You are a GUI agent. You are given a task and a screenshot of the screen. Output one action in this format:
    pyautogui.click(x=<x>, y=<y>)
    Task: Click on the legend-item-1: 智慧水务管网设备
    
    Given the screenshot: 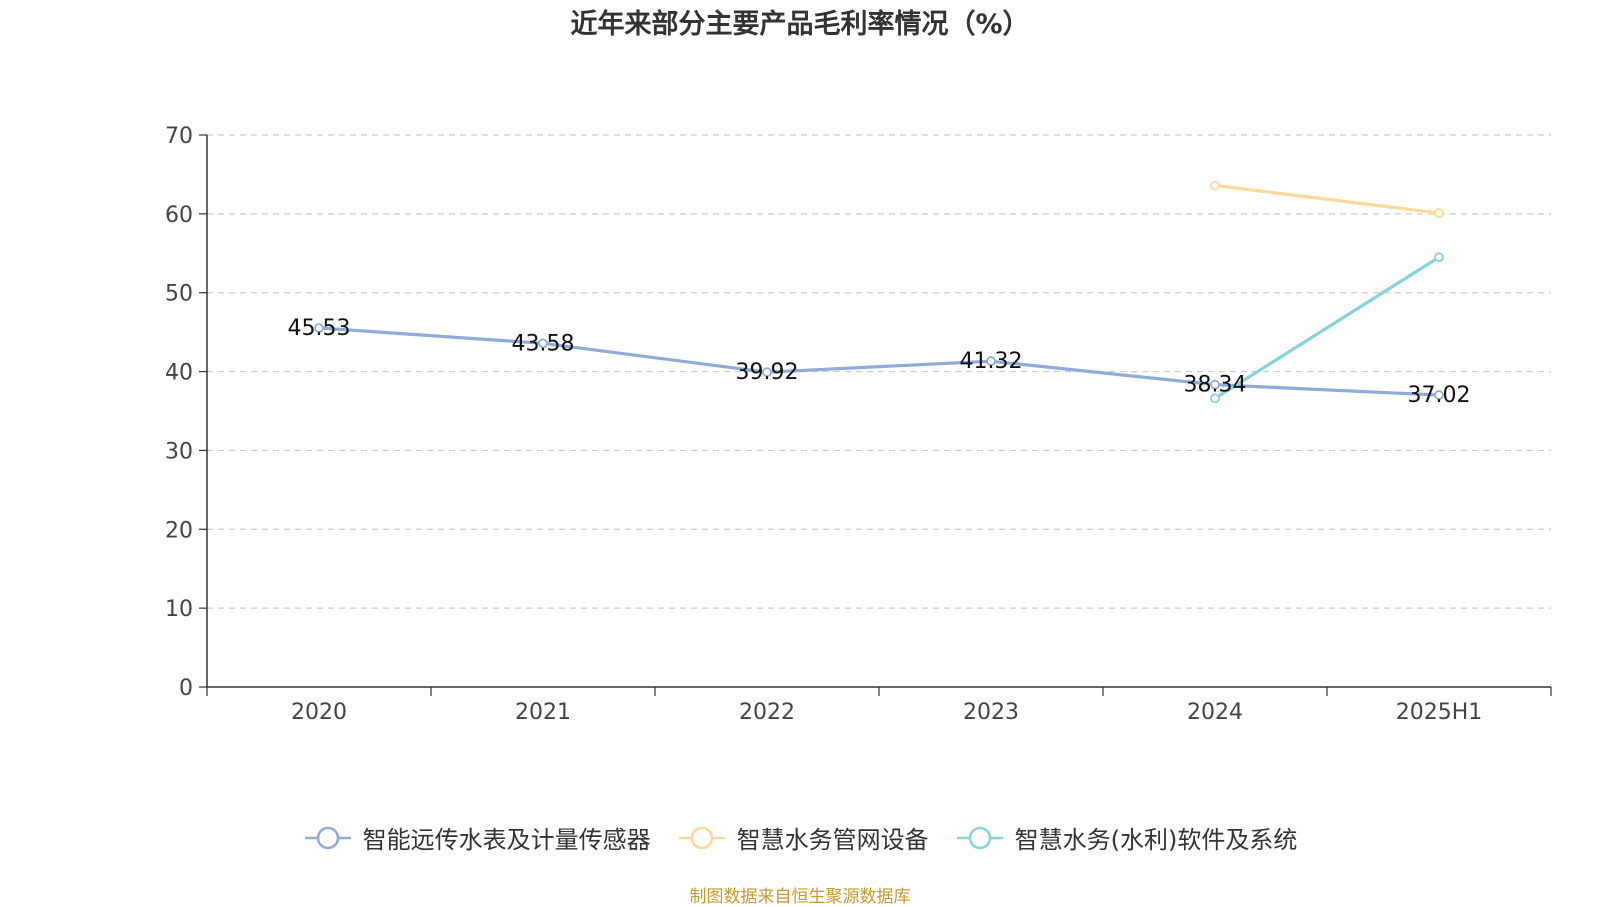 What is the action you would take?
    pyautogui.click(x=803, y=837)
    